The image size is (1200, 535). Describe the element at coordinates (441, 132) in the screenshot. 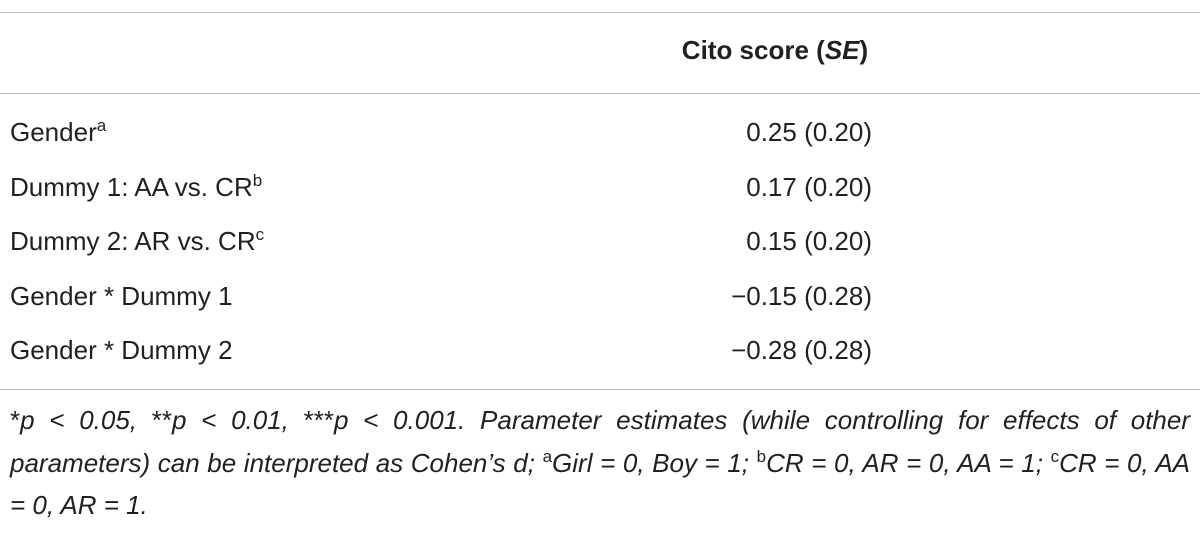

I see `table-row: Gendera 0.25 (0.20)` at that location.